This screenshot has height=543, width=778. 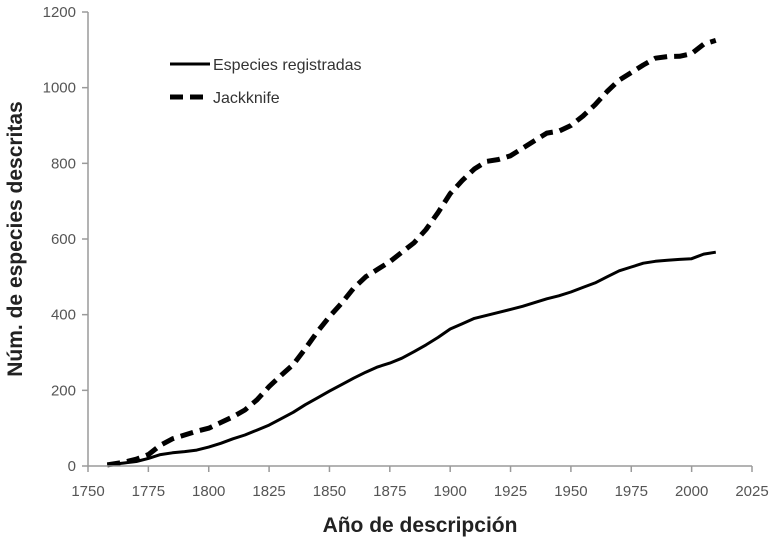 What do you see at coordinates (631, 491) in the screenshot?
I see `x-tick-label: 1975` at bounding box center [631, 491].